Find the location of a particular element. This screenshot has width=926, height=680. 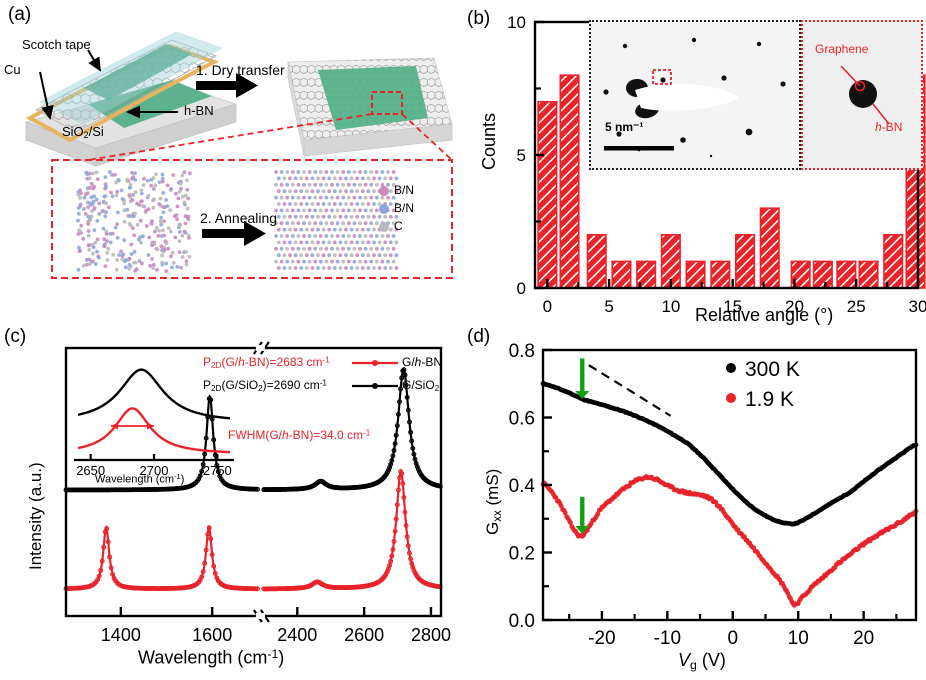

lattice-disordered is located at coordinates (134, 221).